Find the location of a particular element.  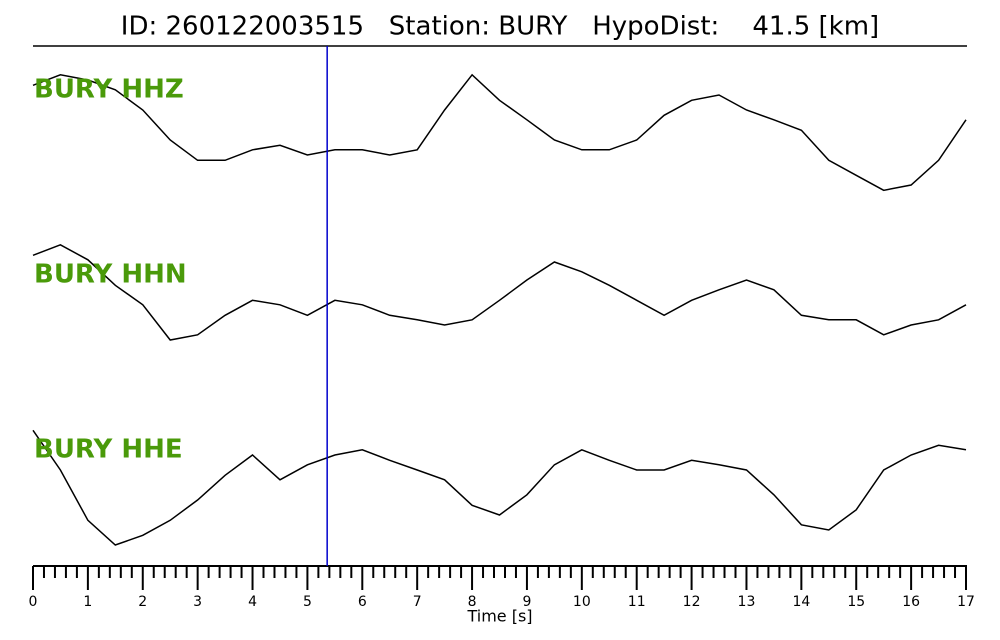

x-tick-label: 1 is located at coordinates (87, 602).